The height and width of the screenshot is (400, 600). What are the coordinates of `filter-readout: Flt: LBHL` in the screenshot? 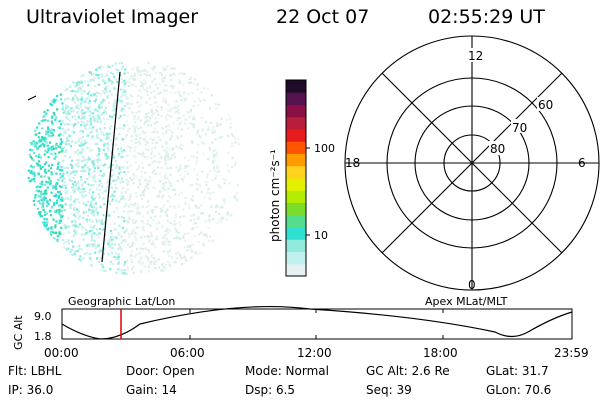 It's located at (35, 371).